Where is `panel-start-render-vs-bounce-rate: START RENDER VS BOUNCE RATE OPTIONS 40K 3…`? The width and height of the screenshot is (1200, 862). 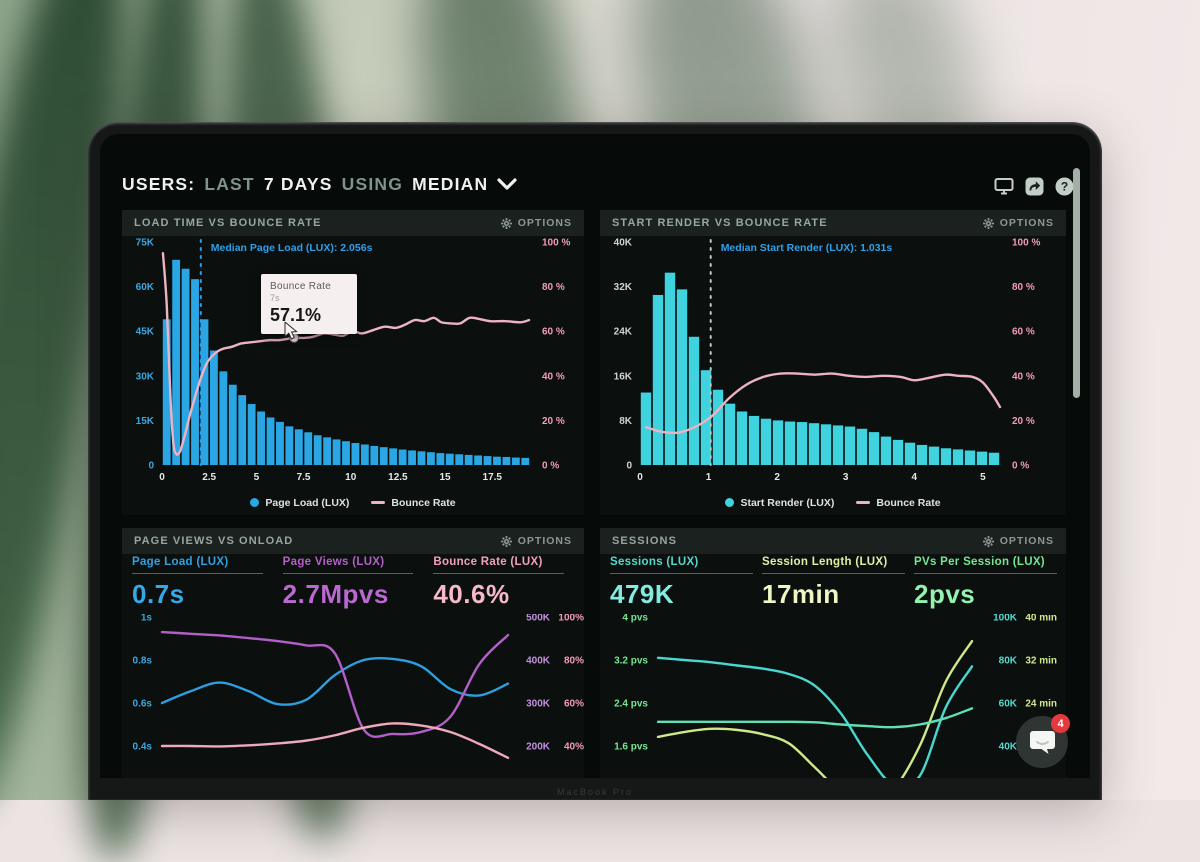
panel-start-render-vs-bounce-rate: START RENDER VS BOUNCE RATE OPTIONS 40K 3… is located at coordinates (833, 362).